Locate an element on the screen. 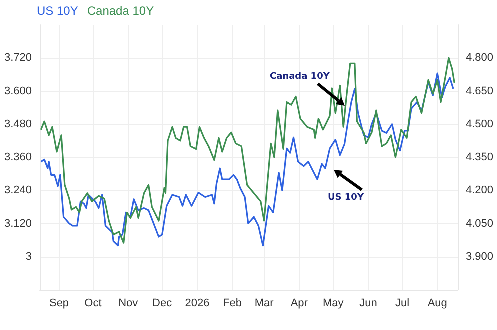 This screenshot has width=497, height=330. y2-tick-label: 4.050 is located at coordinates (480, 224).